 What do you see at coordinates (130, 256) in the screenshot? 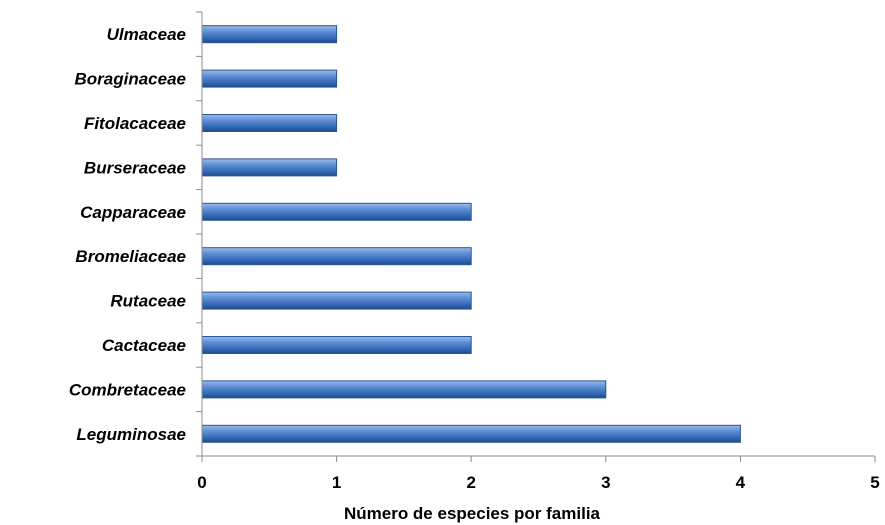
I see `category-label-bromeliaceae: Bromeliaceae` at bounding box center [130, 256].